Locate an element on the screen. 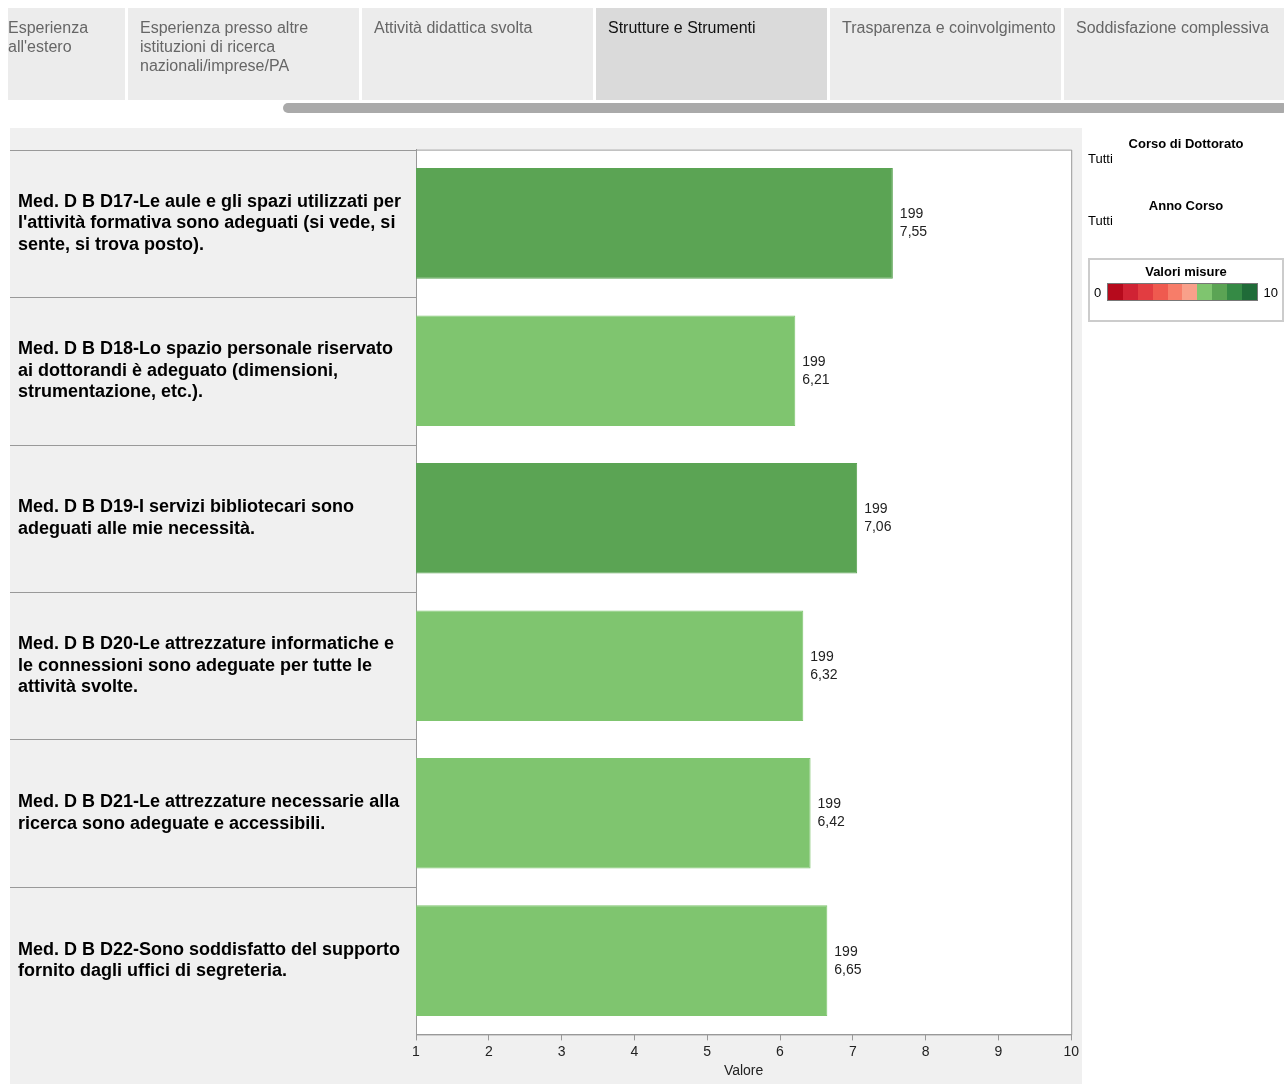 The image size is (1284, 1088). x-tick-label: 3 is located at coordinates (561, 1050).